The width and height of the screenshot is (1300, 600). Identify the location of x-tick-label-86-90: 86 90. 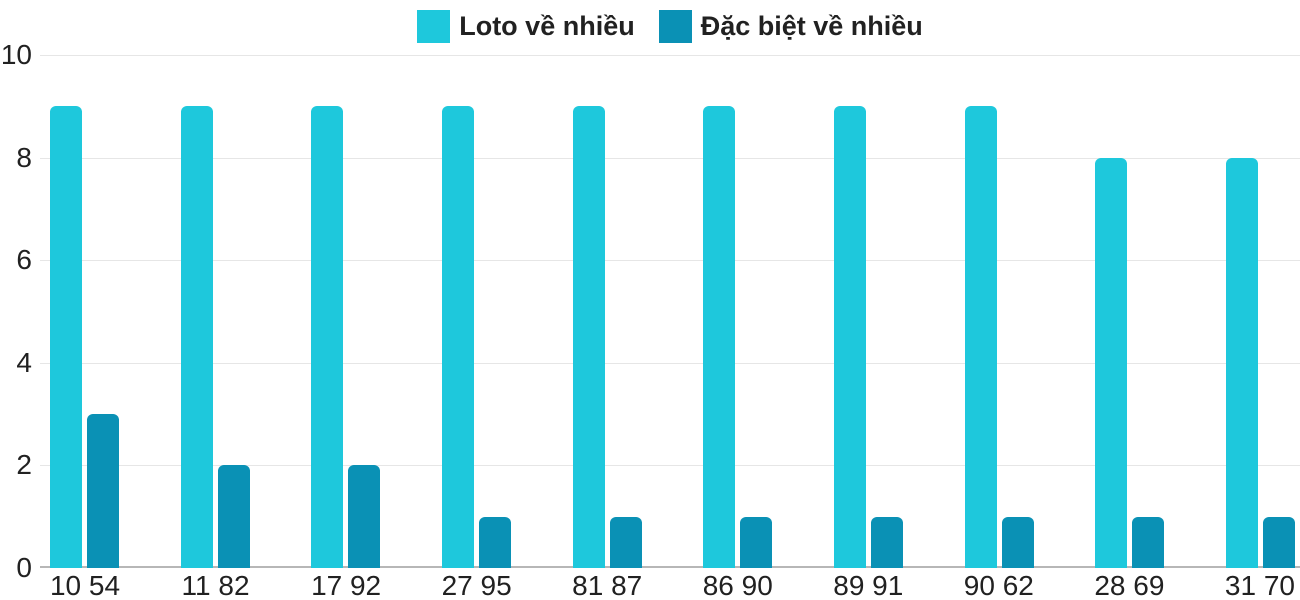
(737, 585).